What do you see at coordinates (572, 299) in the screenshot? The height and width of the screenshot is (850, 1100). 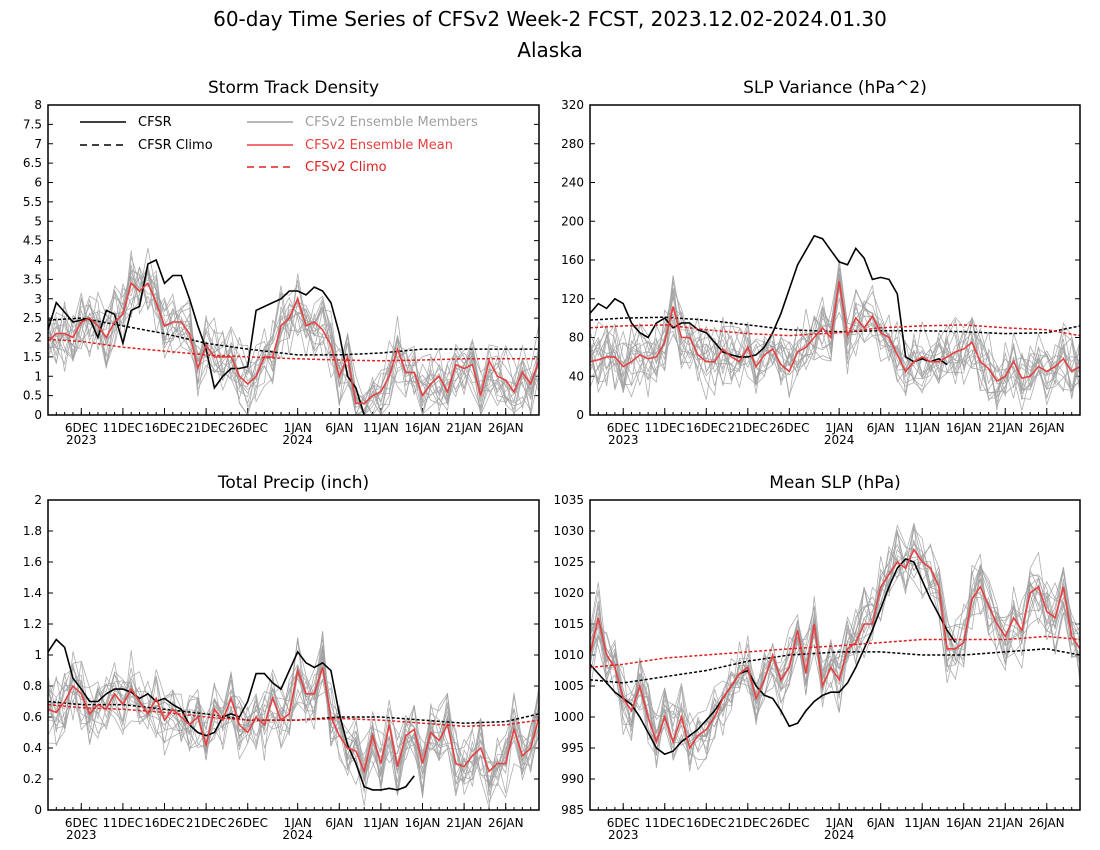 I see `y-tick-label: 120` at bounding box center [572, 299].